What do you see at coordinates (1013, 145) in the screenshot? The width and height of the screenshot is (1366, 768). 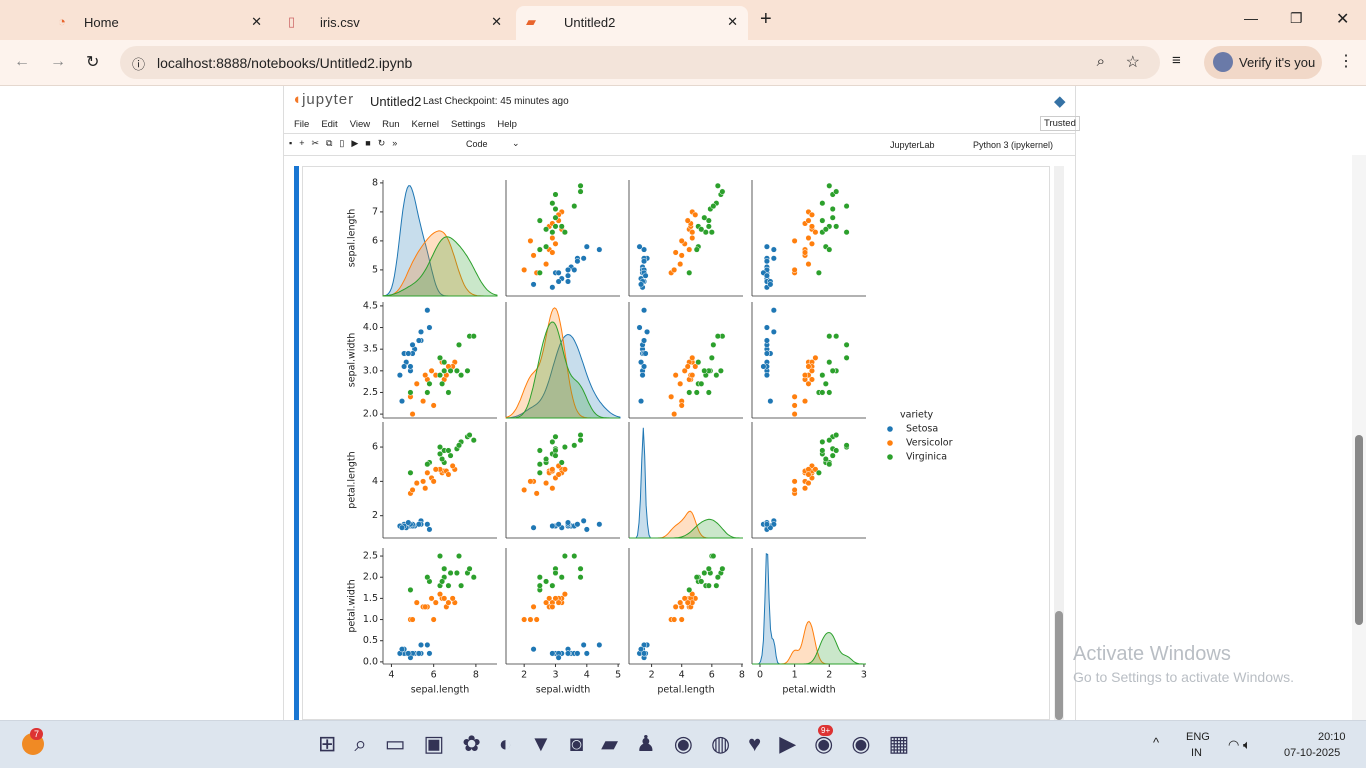 I see `kernel: Python 3 (ipykernel)` at bounding box center [1013, 145].